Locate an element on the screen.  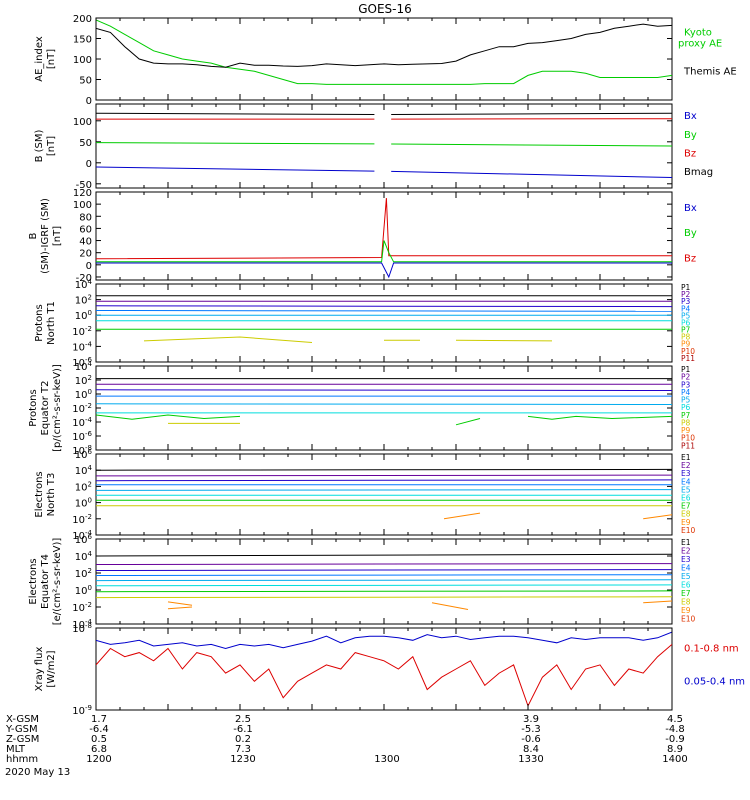
y-tick-exponent: -2 is located at coordinates (88, 517).